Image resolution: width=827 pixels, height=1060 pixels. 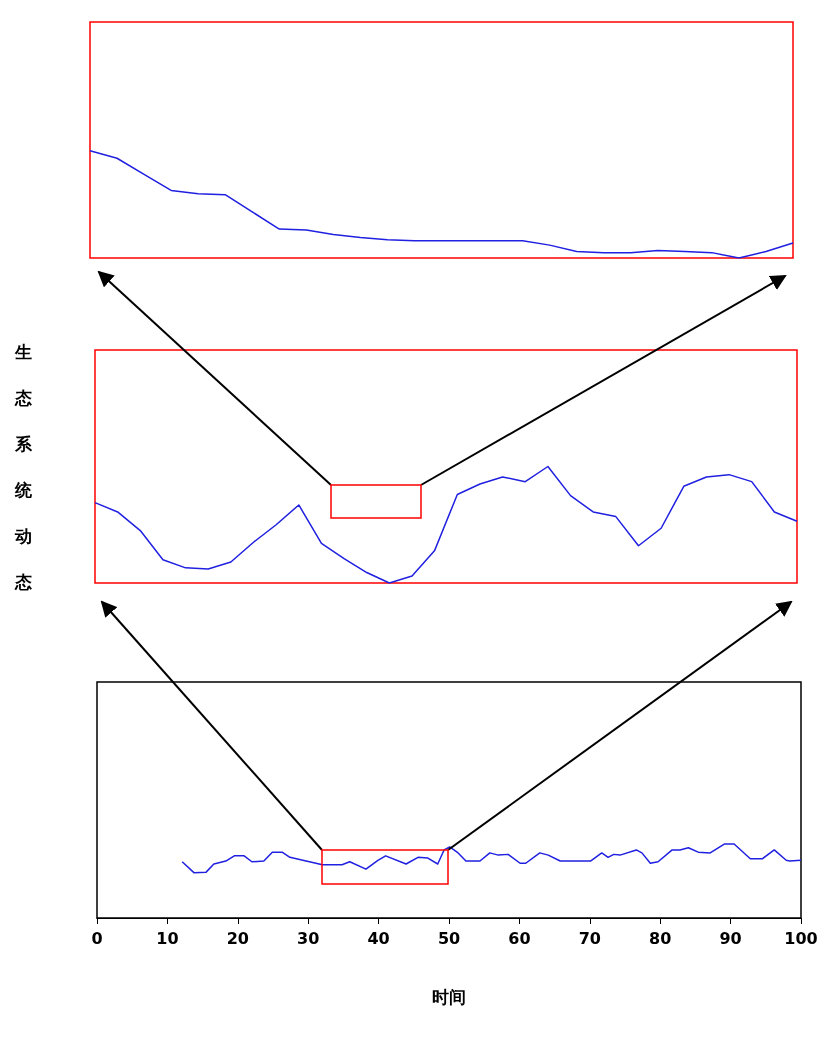 I want to click on x-tick-label: 100, so click(x=801, y=938).